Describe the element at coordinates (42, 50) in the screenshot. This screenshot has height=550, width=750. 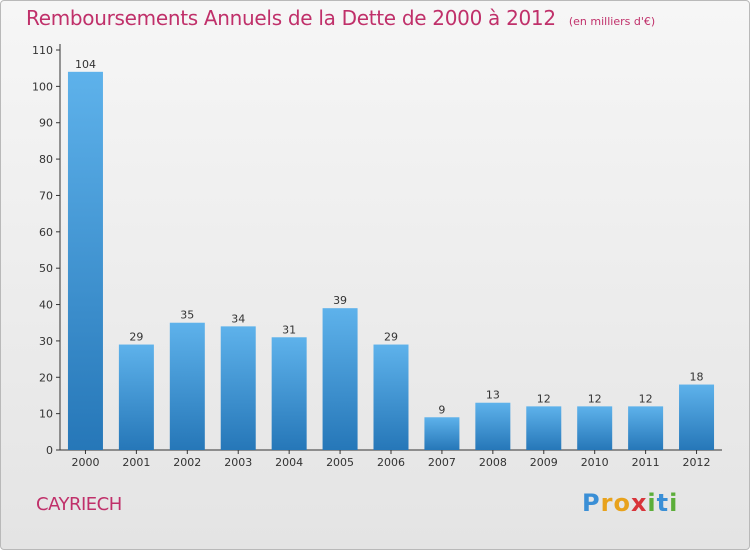
I see `y-tick-label: 110` at that location.